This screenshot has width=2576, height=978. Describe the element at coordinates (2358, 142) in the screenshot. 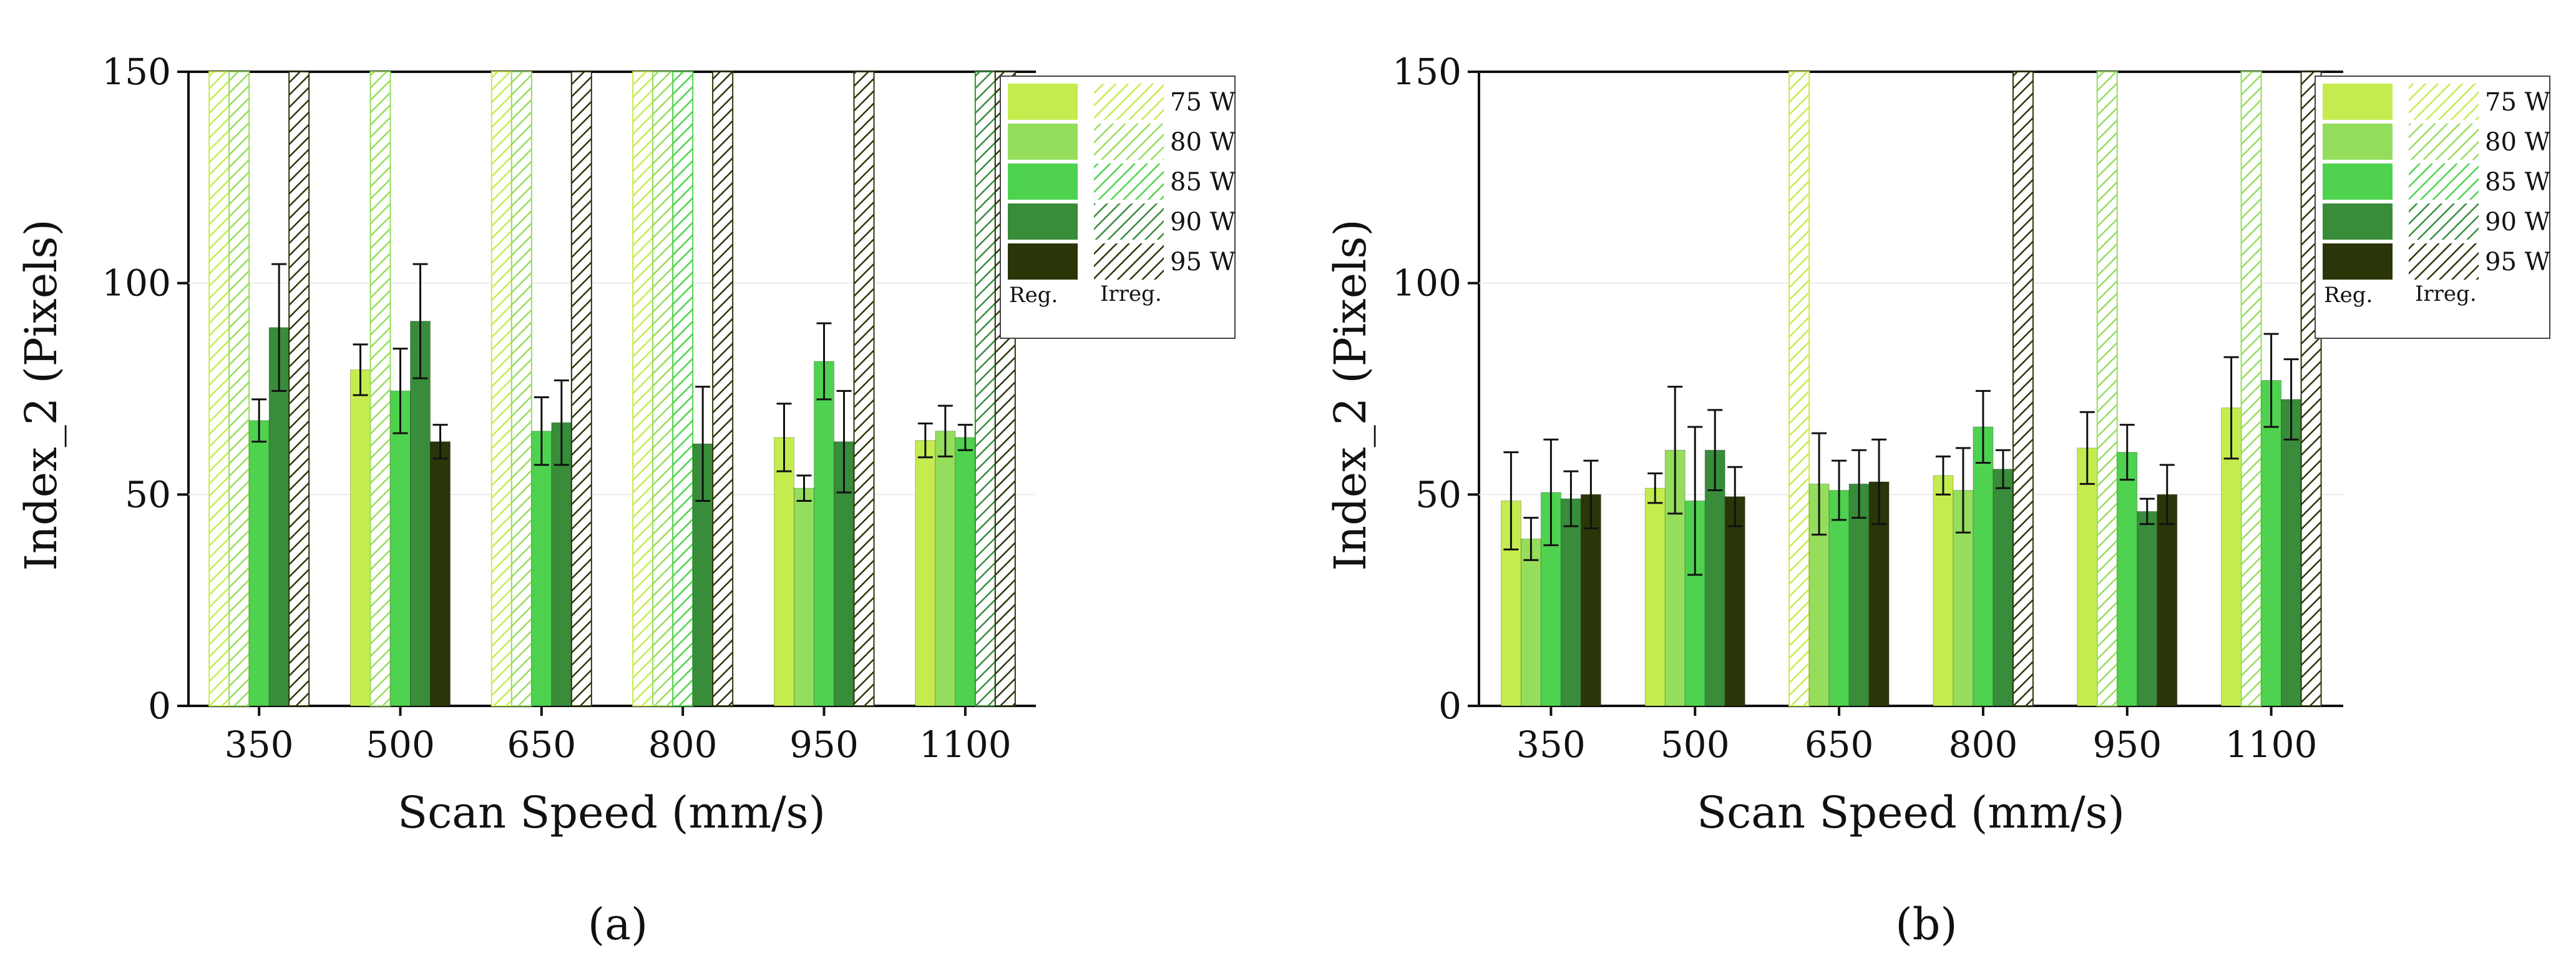

I see `legend-swatch-regular-80-w` at that location.